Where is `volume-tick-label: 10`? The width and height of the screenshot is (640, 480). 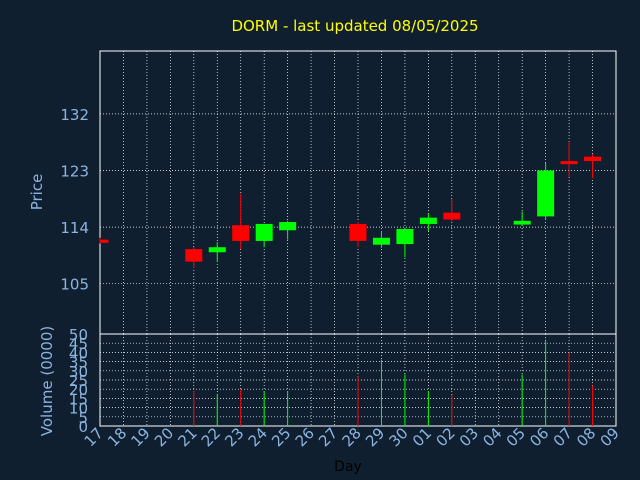
volume-tick-label: 10 is located at coordinates (78, 409).